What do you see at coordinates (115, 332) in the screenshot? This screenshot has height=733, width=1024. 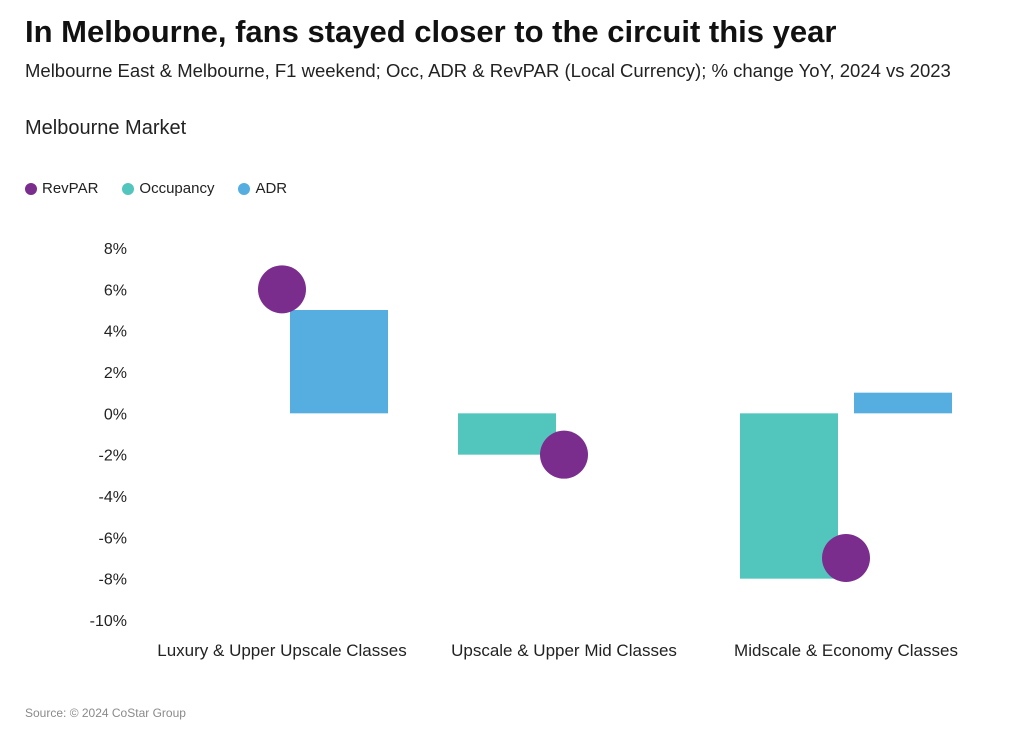 I see `y-tick-label: 4%` at bounding box center [115, 332].